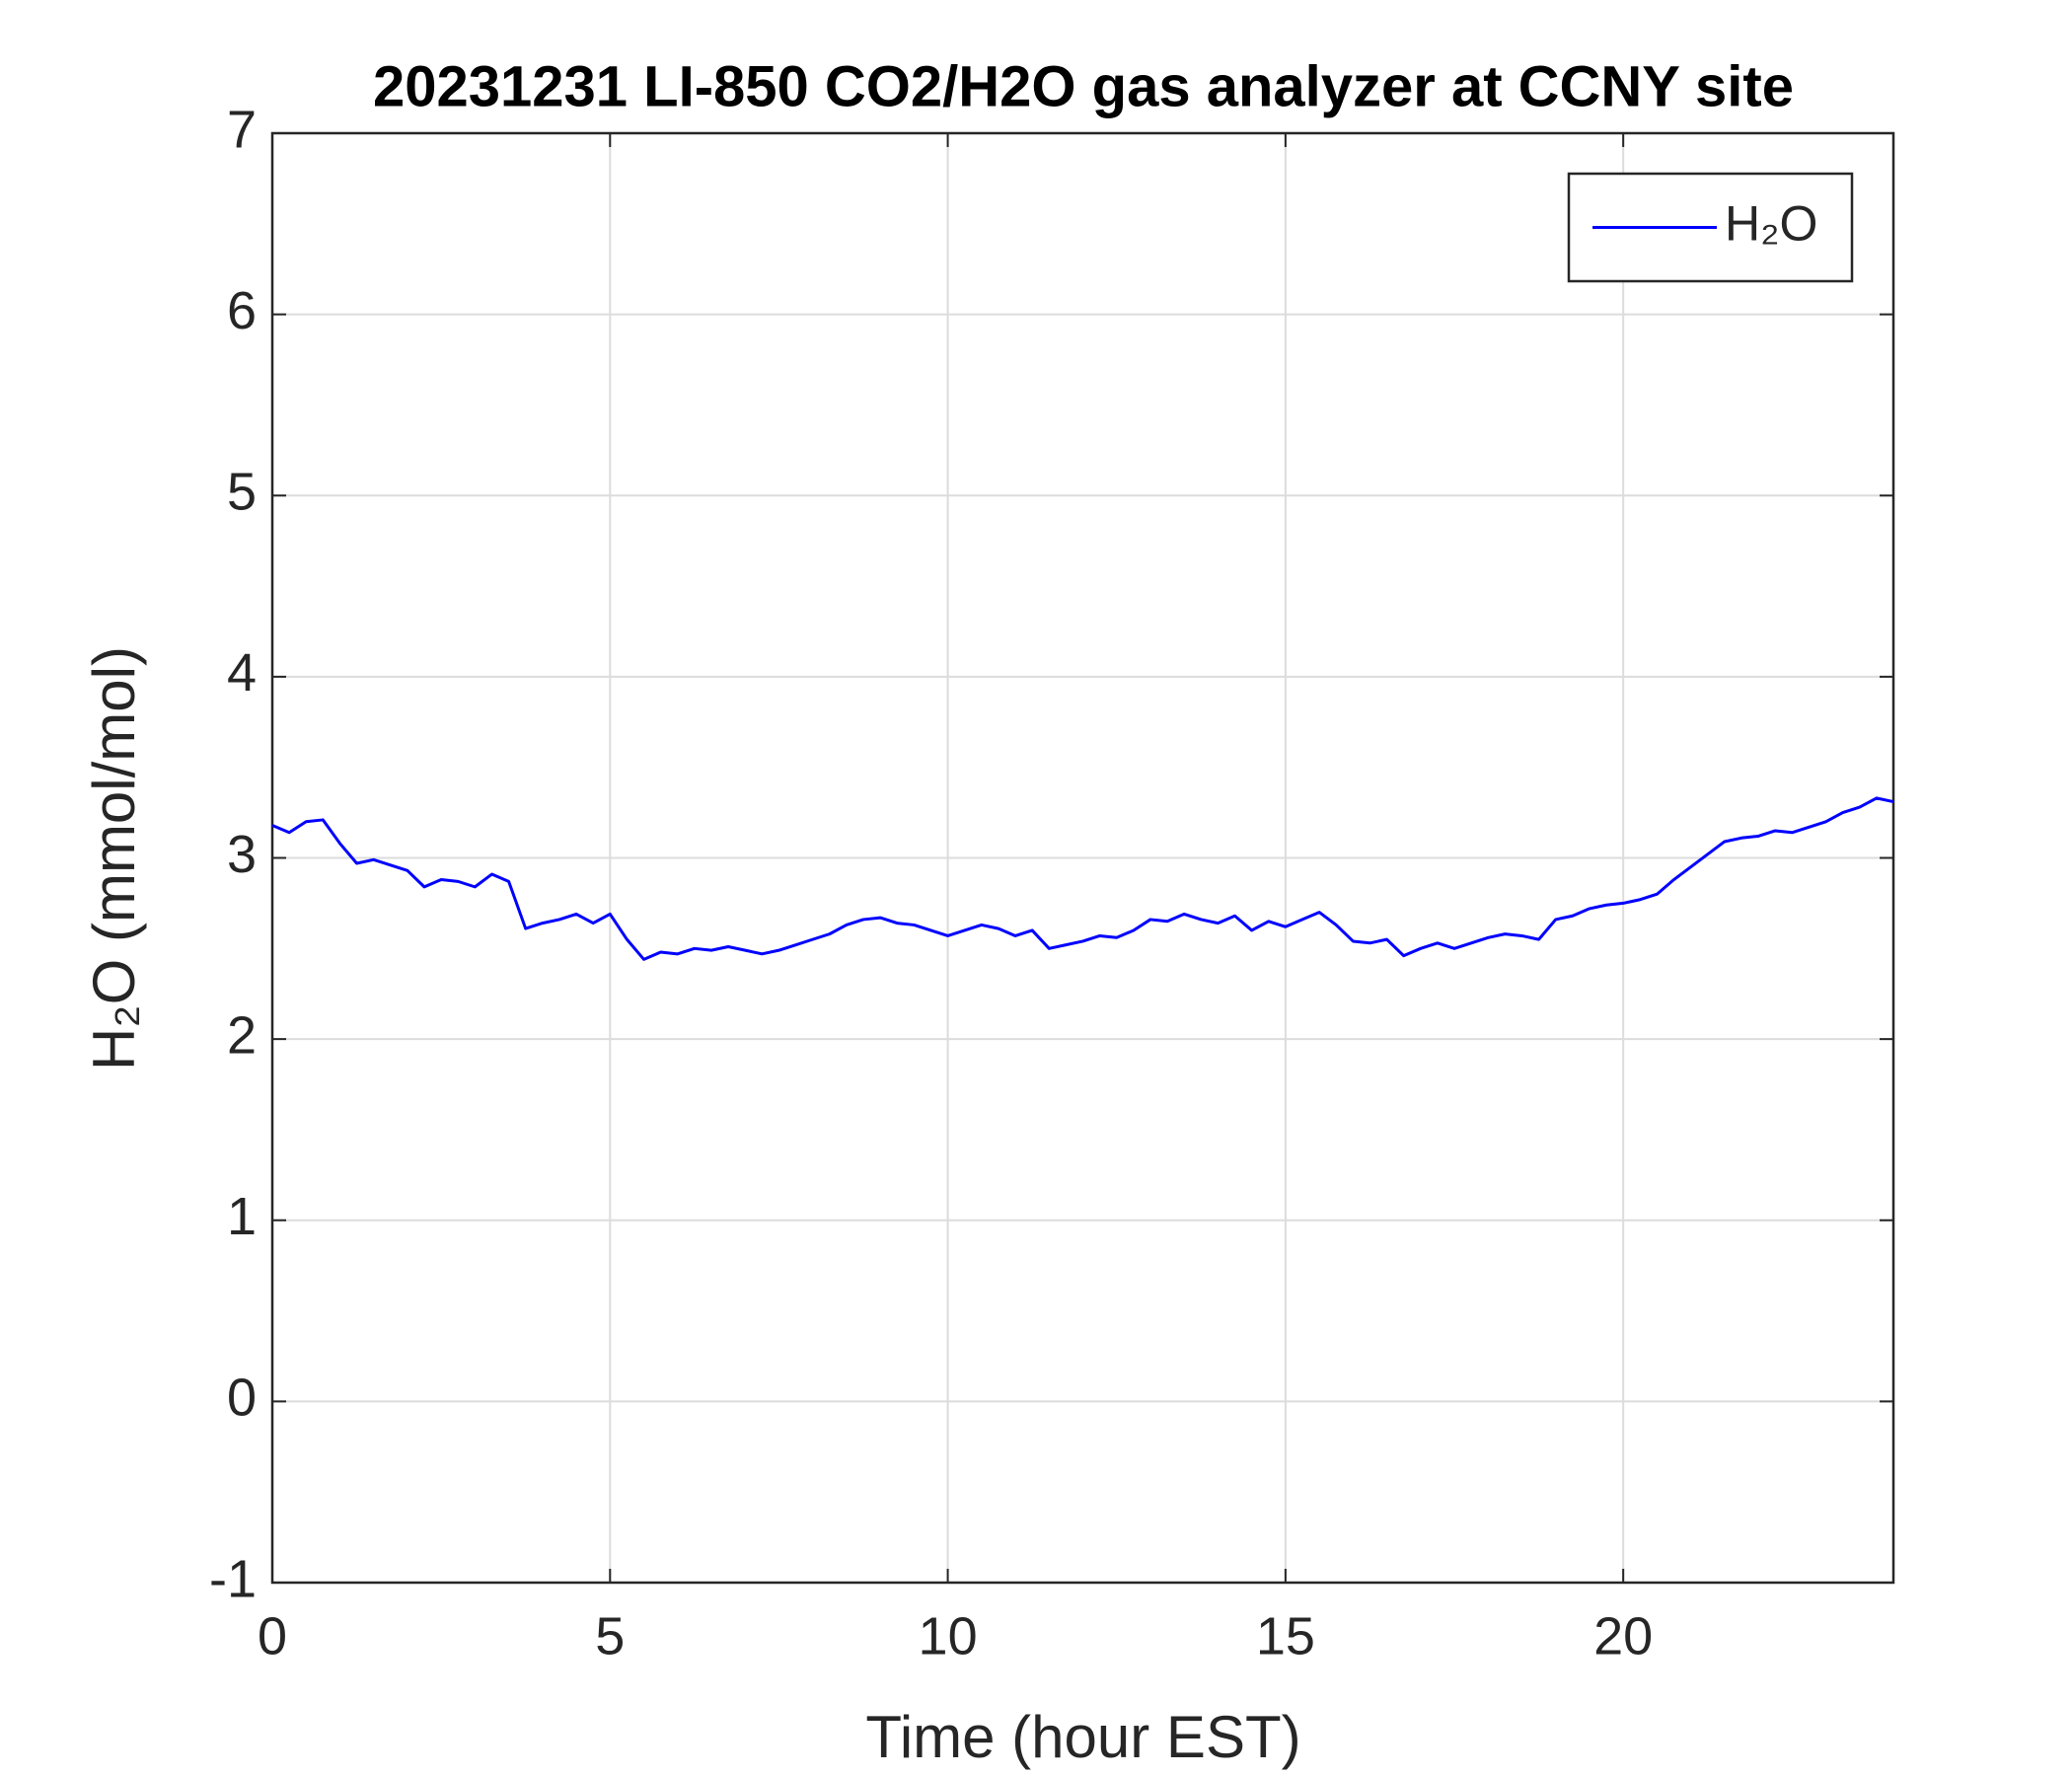 The image size is (2072, 1776). Describe the element at coordinates (1771, 224) in the screenshot. I see `legend-label: H₂O` at that location.